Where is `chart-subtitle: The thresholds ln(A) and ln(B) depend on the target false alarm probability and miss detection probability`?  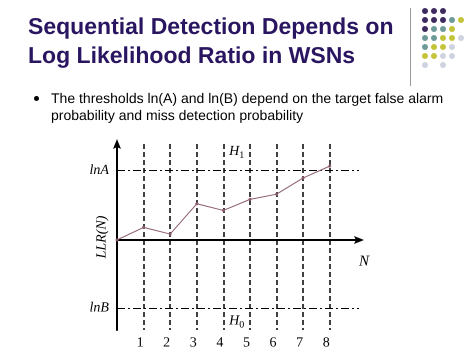 chart-subtitle: The thresholds ln(A) and ln(B) depend on the target false alarm probability and miss detection probability is located at coordinates (247, 107).